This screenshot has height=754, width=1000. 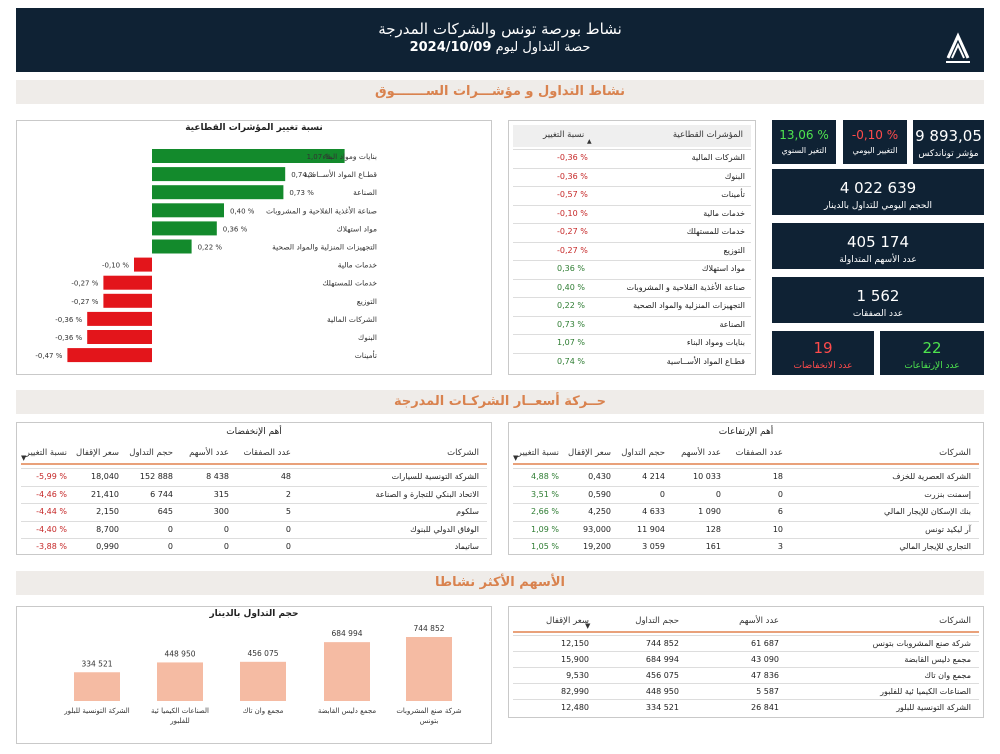 I want to click on index-value: 9 893,05, so click(x=948, y=136).